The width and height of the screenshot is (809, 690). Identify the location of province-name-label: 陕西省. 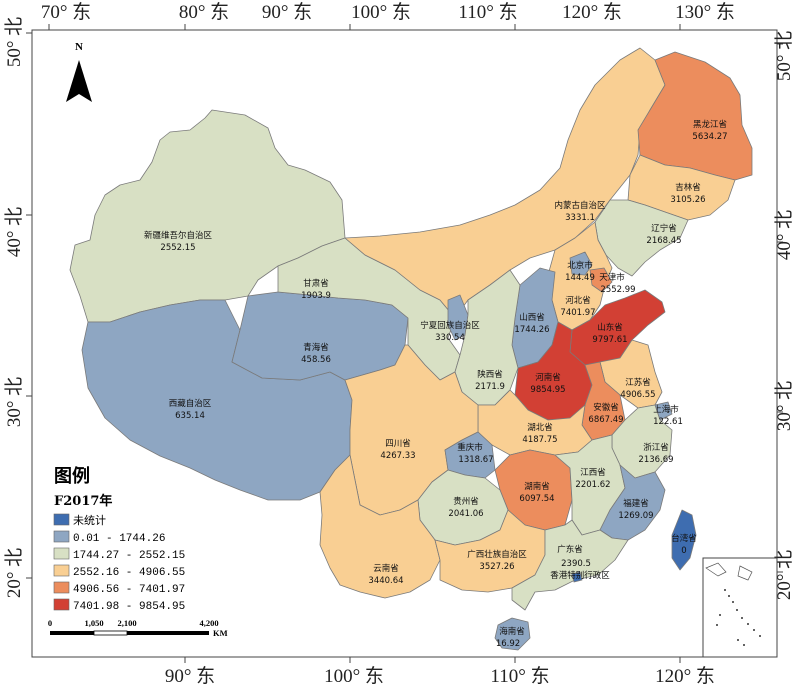
(490, 374).